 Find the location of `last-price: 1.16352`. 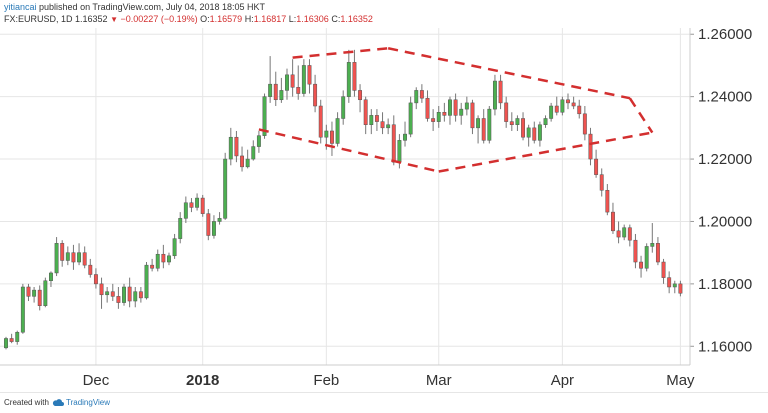

last-price: 1.16352 is located at coordinates (91, 19).